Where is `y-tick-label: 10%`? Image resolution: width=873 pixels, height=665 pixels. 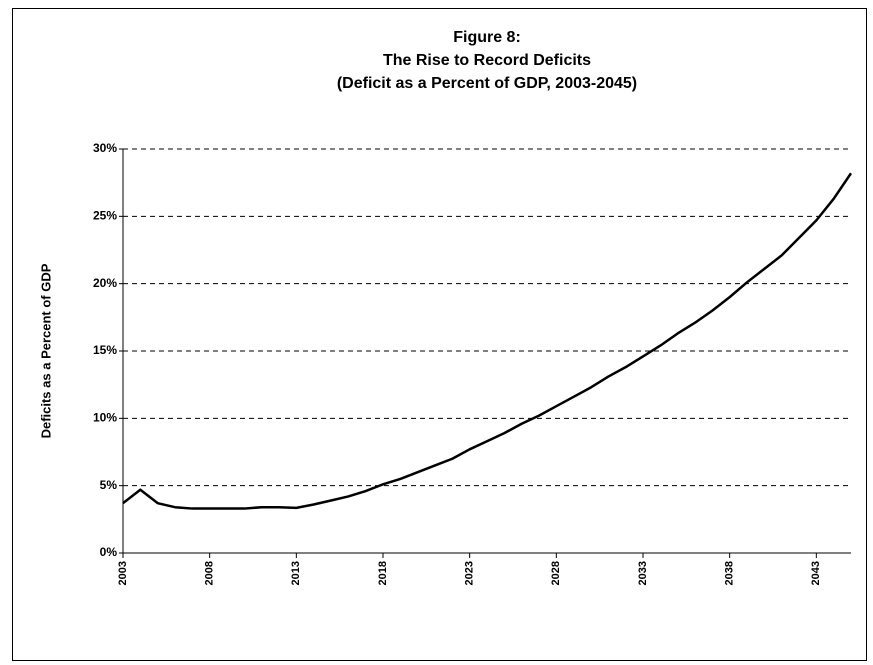 y-tick-label: 10% is located at coordinates (105, 418).